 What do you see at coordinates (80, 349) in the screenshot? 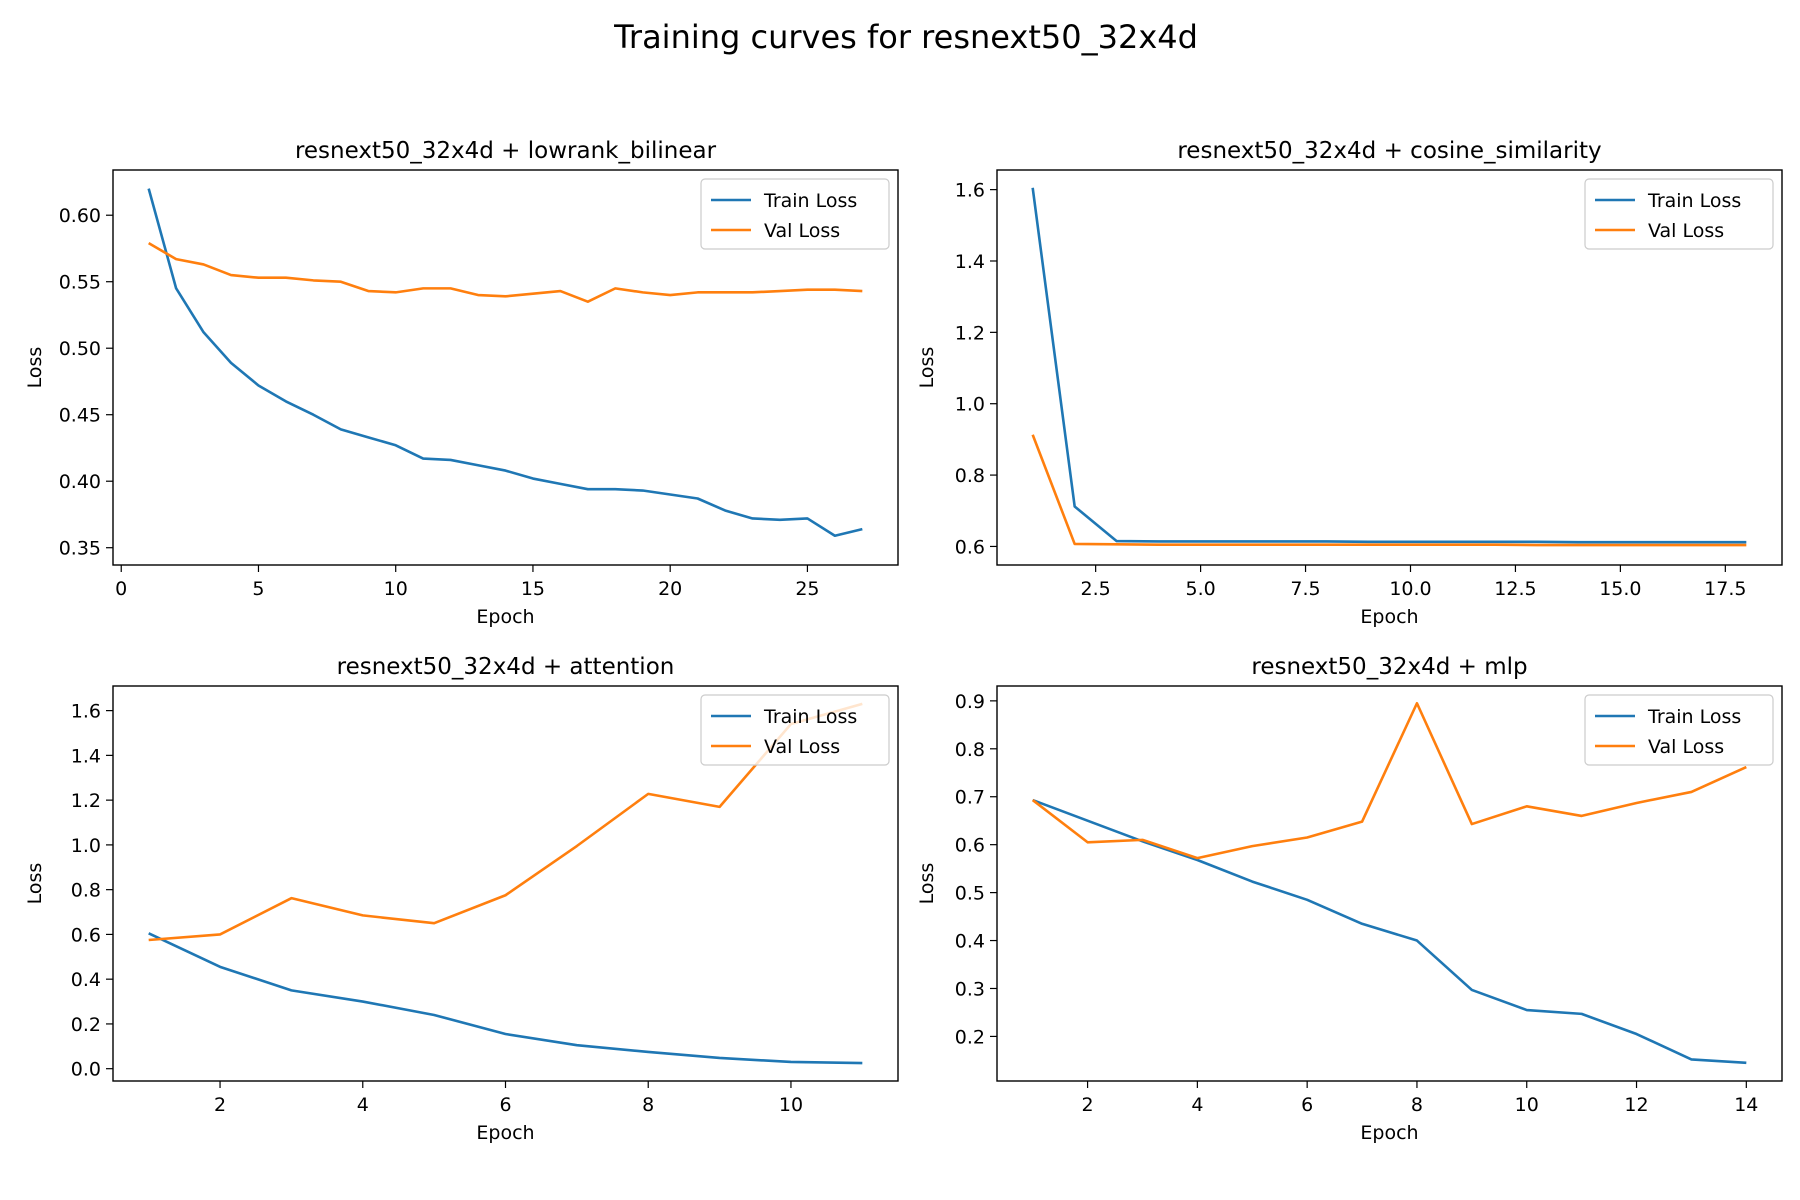
I see `y-tick-label: 0.50` at bounding box center [80, 349].